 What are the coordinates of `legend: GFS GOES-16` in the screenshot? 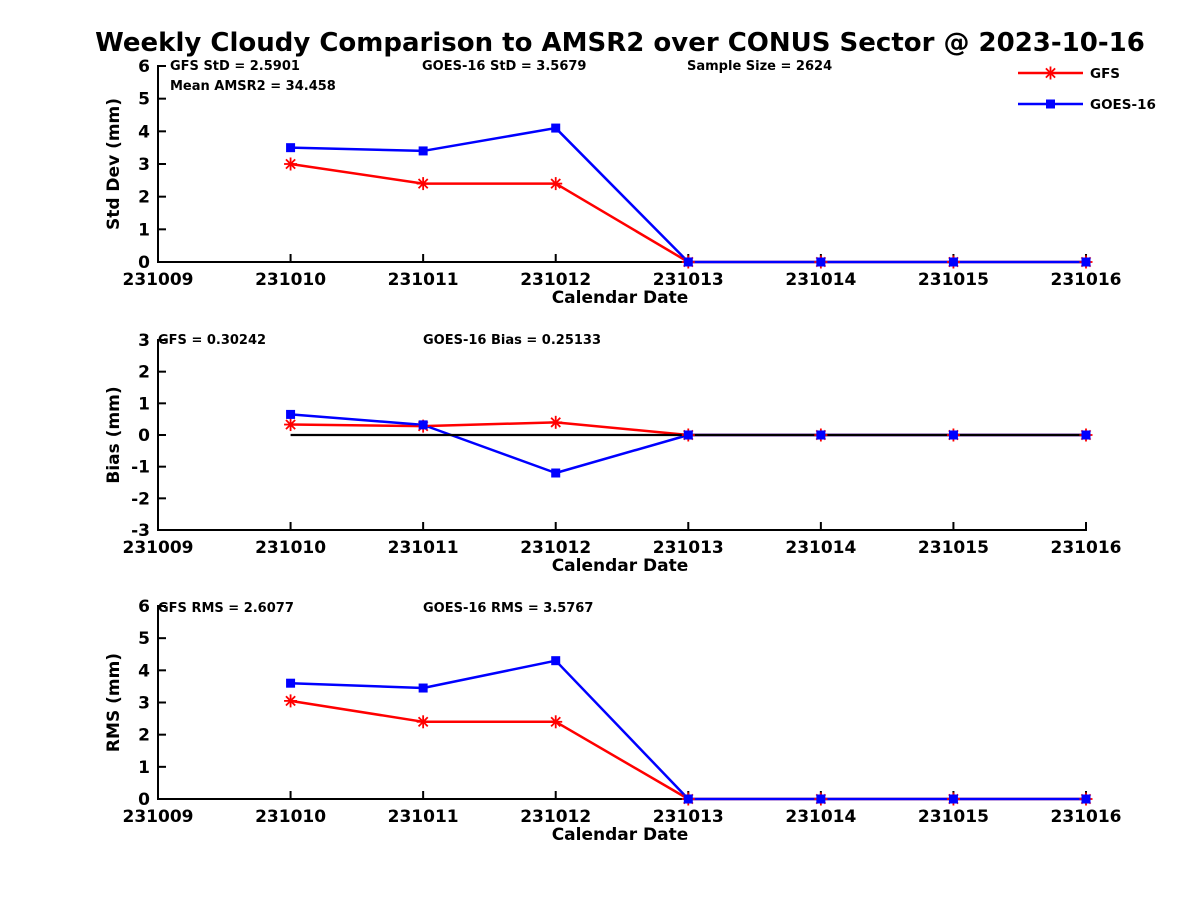 It's located at (1087, 89).